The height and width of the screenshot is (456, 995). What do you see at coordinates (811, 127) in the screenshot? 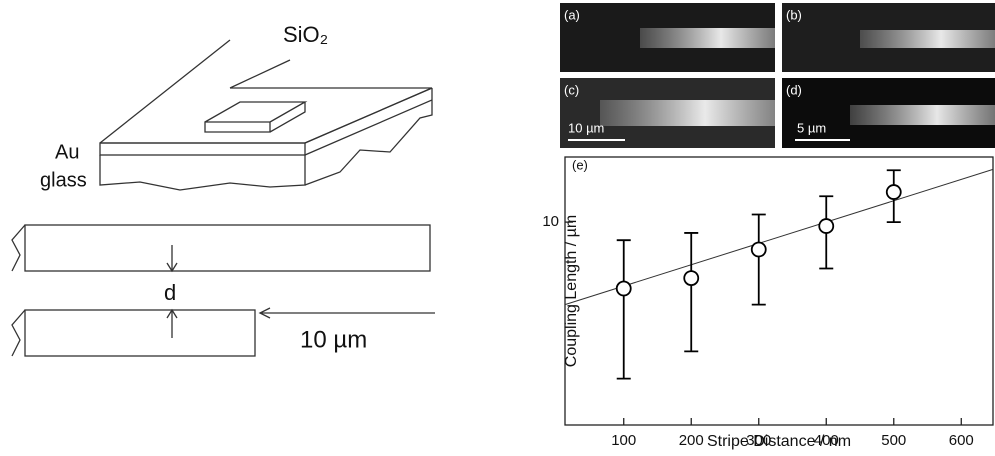
I see `scale-label: 5 µm` at bounding box center [811, 127].